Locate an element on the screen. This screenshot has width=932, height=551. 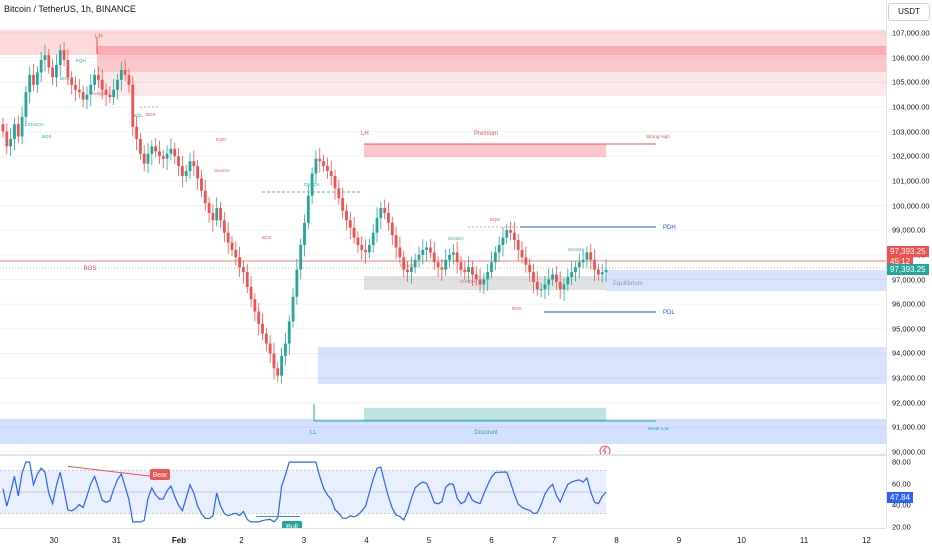
structure-label: EQH is located at coordinates (495, 219).